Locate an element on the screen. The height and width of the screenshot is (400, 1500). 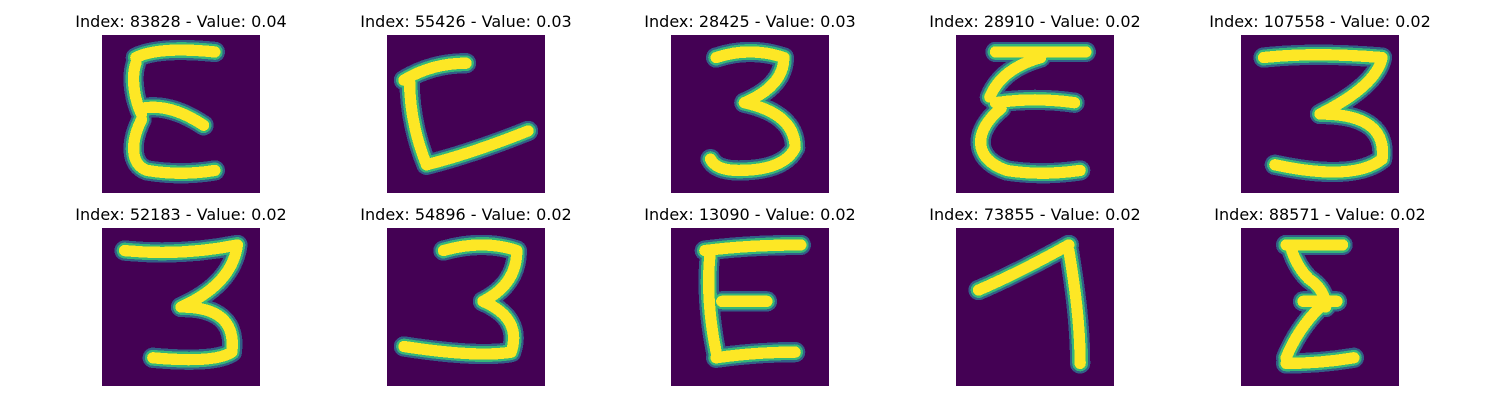
panel-title: Index: 73855 - Value: 0.02 is located at coordinates (1035, 214).